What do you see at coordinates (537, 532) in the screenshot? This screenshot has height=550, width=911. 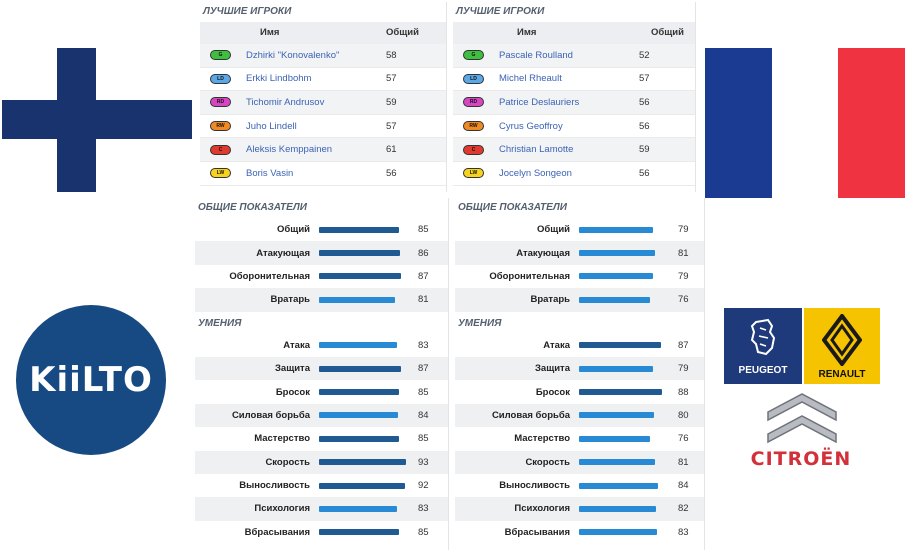 I see `stat-label: Вбрасывания` at bounding box center [537, 532].